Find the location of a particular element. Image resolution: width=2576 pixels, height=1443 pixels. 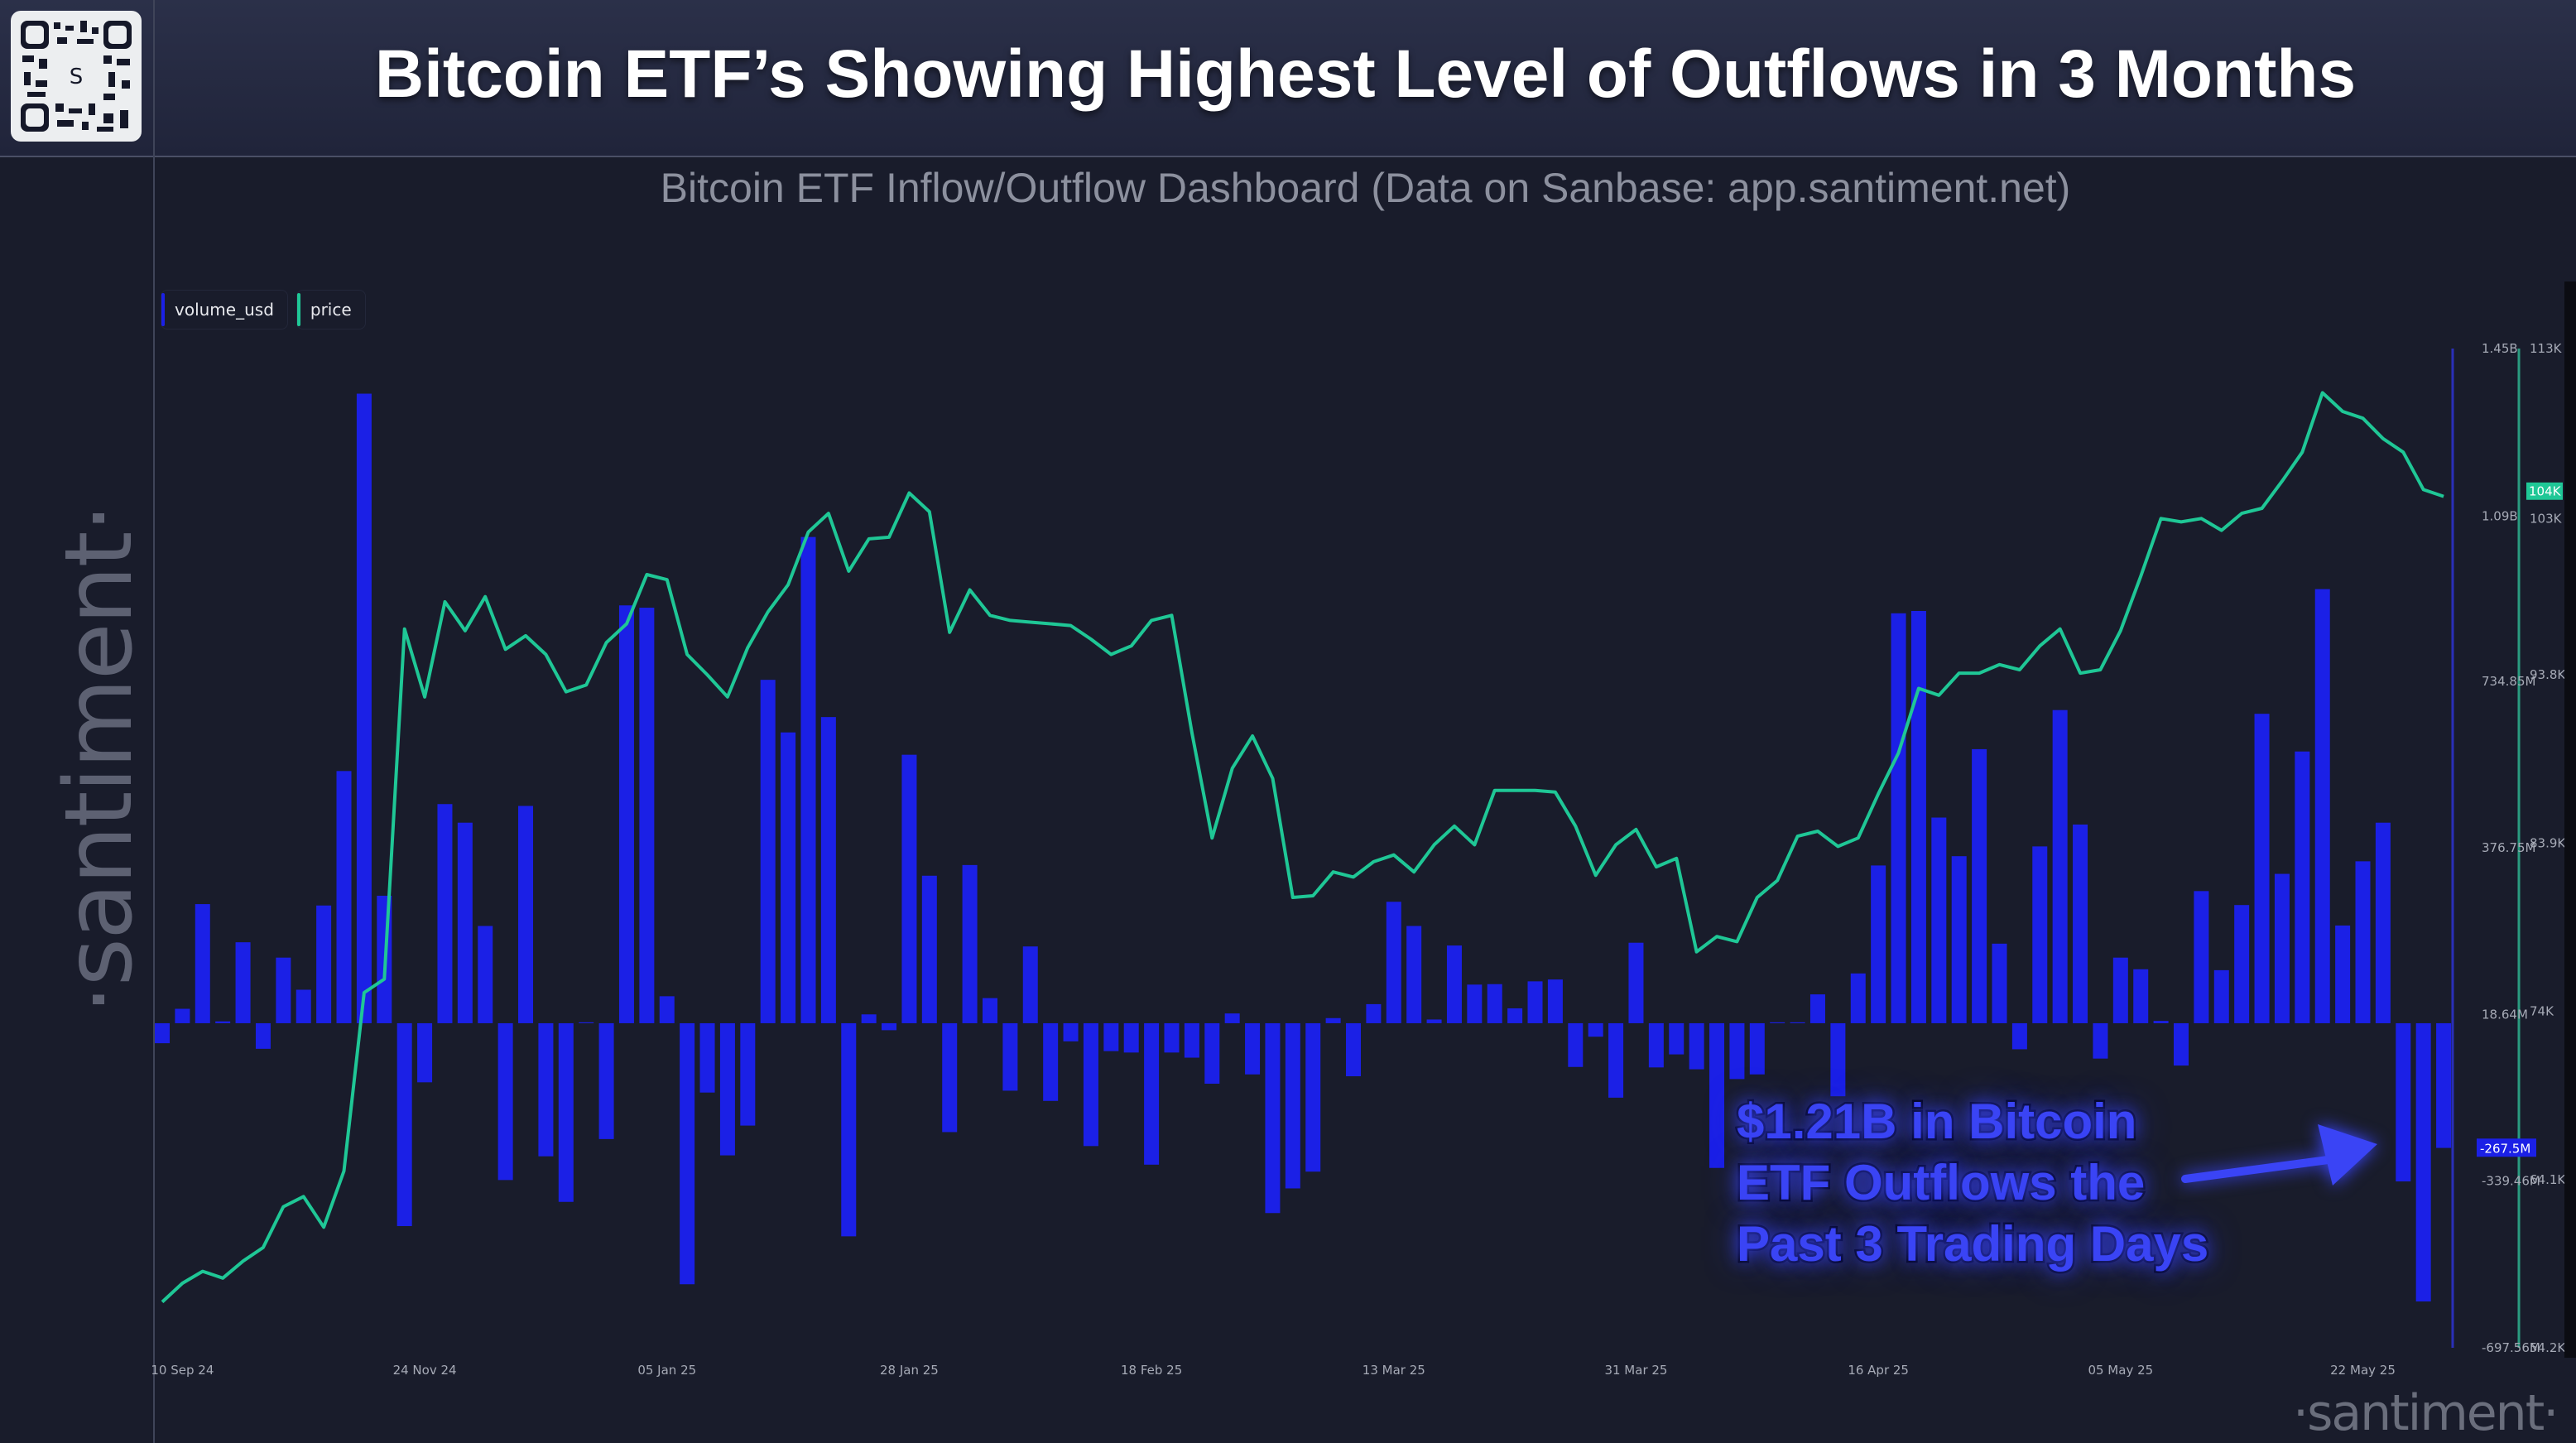

qr-code-icon: S is located at coordinates (76, 76).